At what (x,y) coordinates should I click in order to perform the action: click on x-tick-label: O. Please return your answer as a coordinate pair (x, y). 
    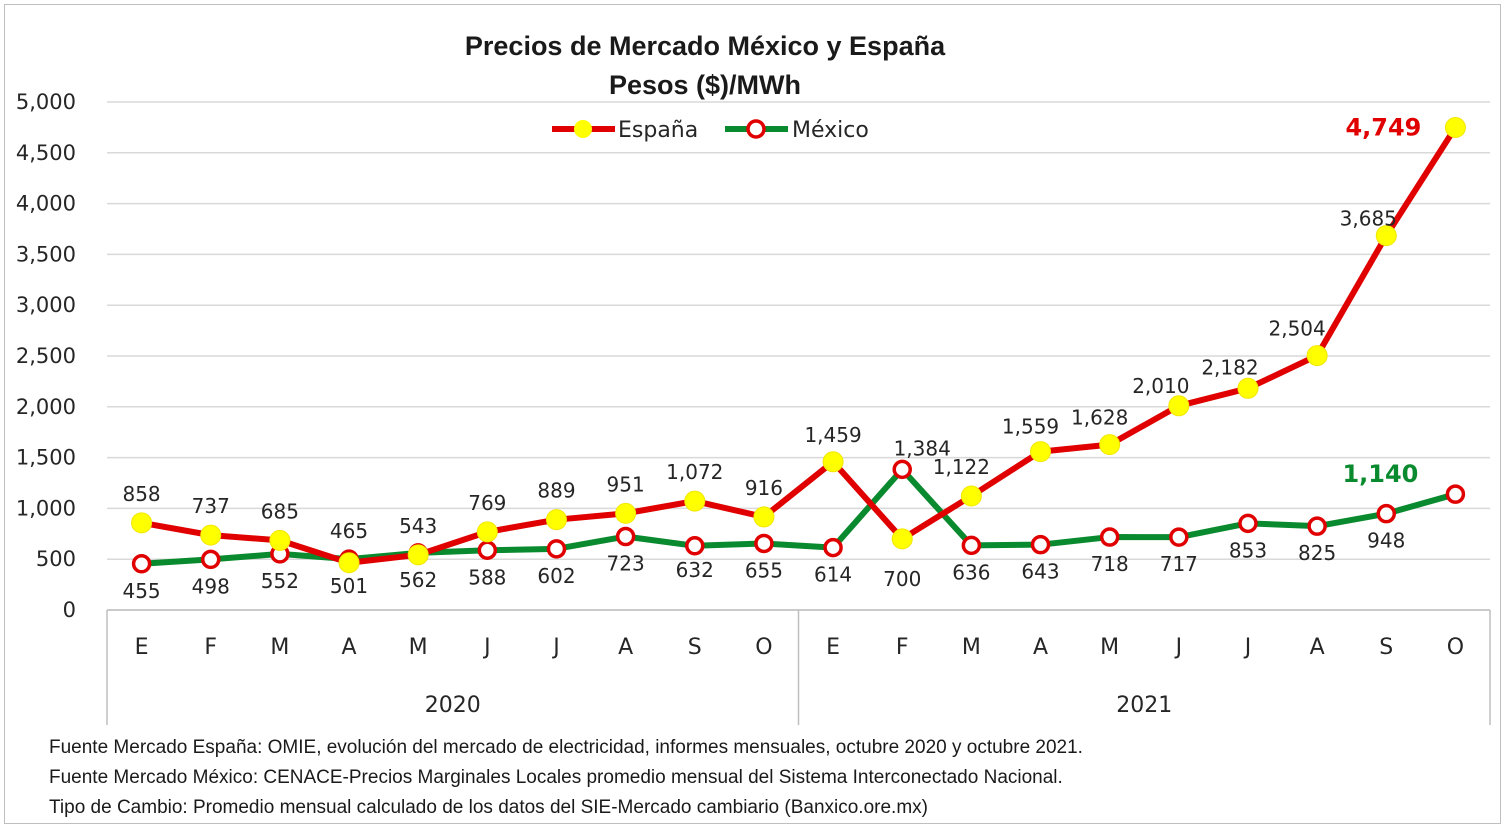
    Looking at the image, I should click on (1455, 647).